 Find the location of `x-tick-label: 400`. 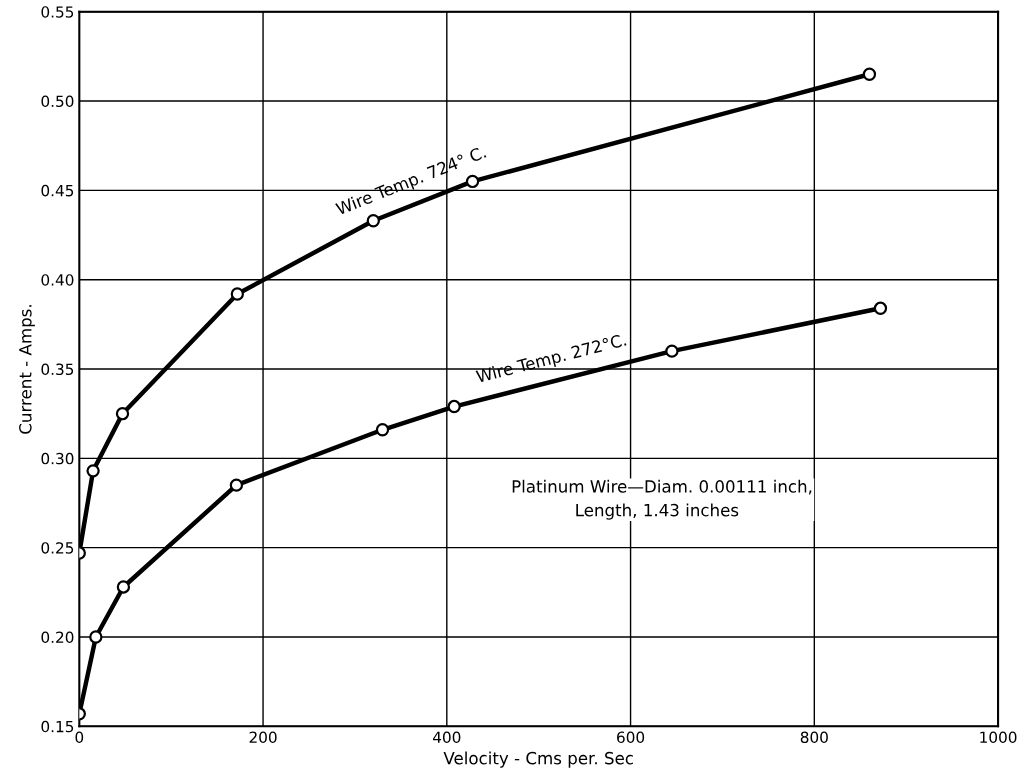

x-tick-label: 400 is located at coordinates (446, 737).